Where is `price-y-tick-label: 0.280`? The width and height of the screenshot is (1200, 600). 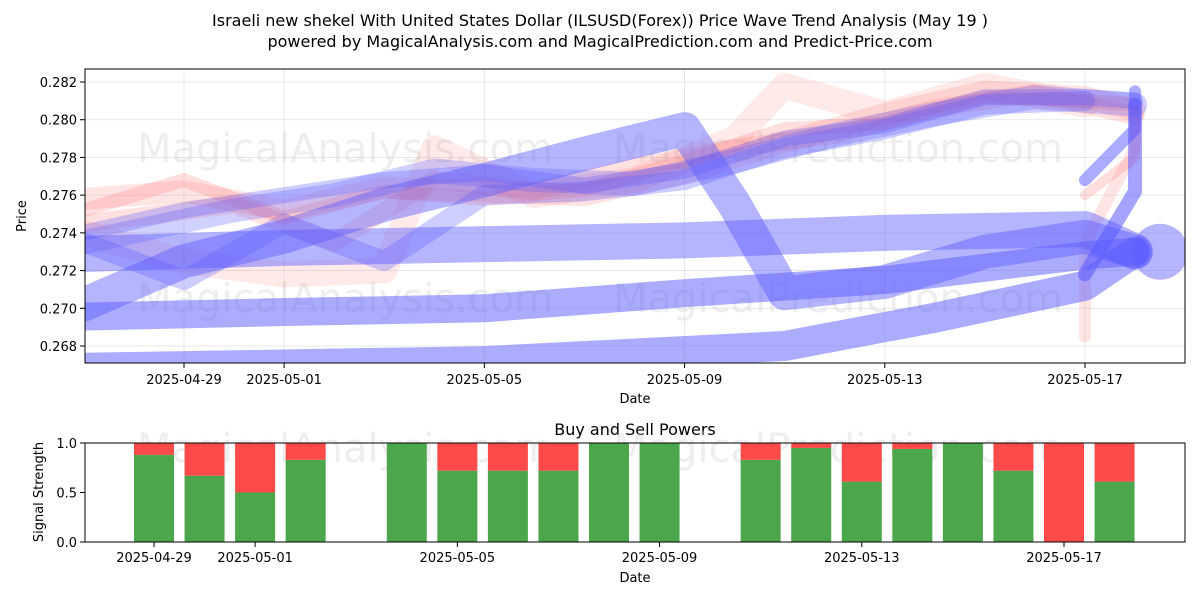
price-y-tick-label: 0.280 is located at coordinates (58, 121).